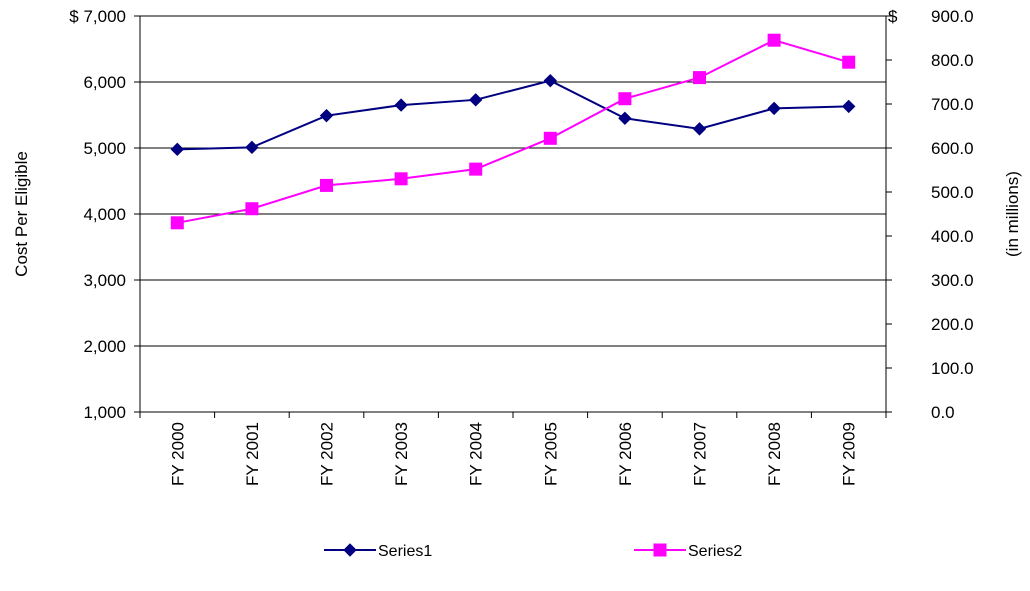 The width and height of the screenshot is (1030, 591). Describe the element at coordinates (550, 454) in the screenshot. I see `x-tick-label: FY 2005` at that location.